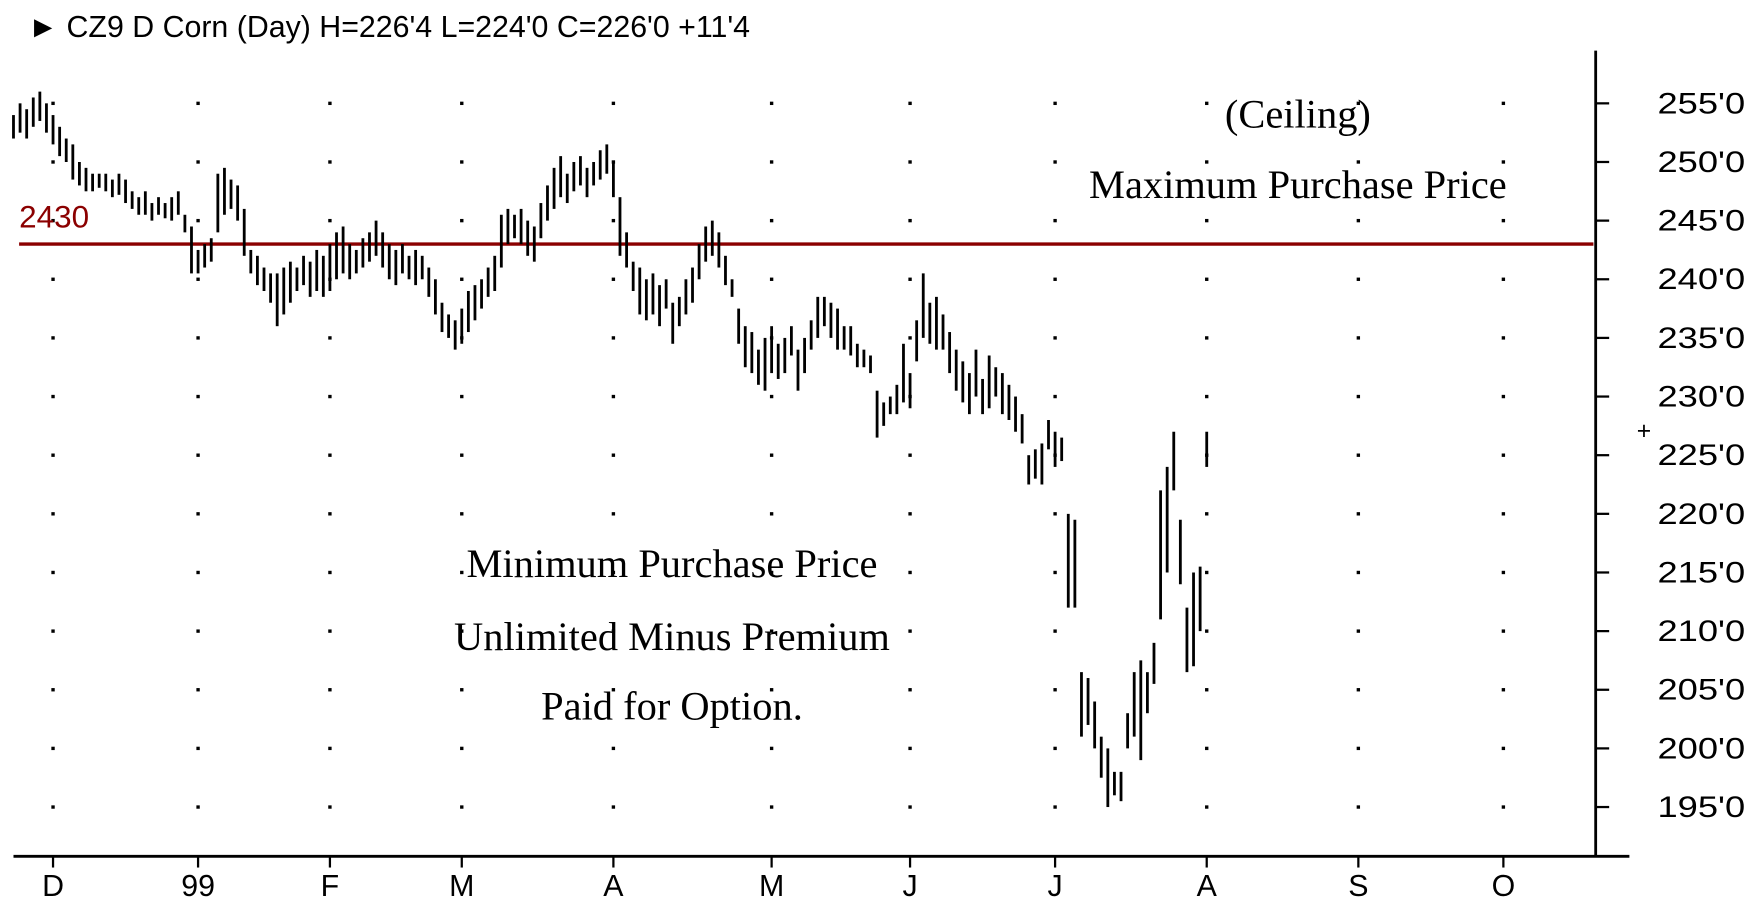  What do you see at coordinates (1701, 222) in the screenshot?
I see `y-tick-label: 245'0` at bounding box center [1701, 222].